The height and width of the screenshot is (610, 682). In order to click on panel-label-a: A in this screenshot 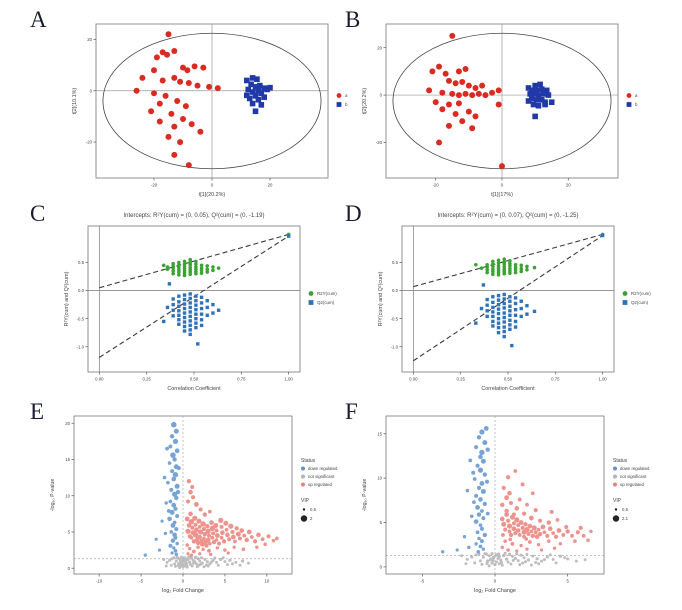, I will do `click(38, 19)`.